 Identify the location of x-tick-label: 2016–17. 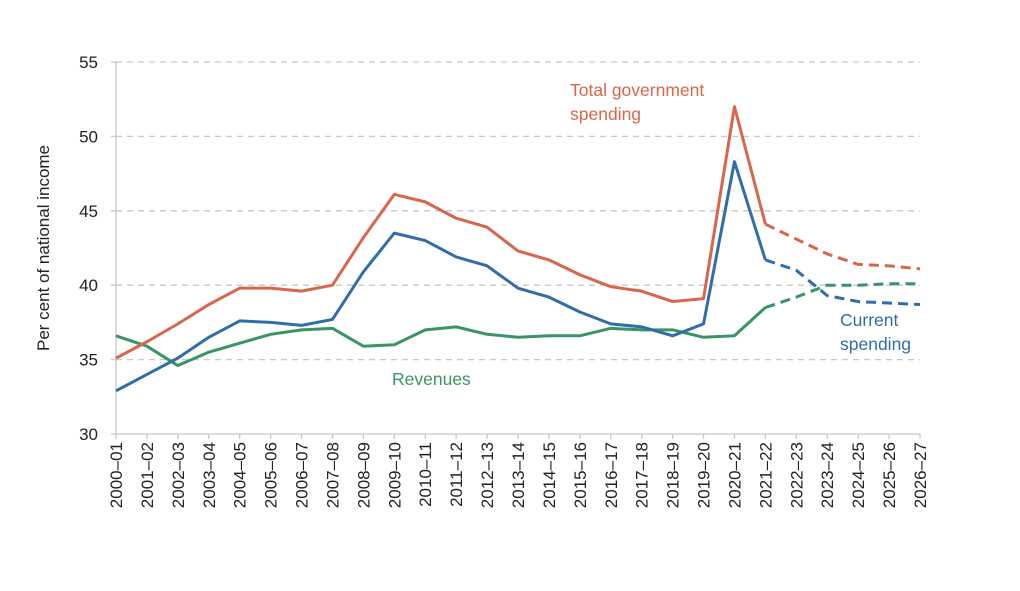
(611, 475).